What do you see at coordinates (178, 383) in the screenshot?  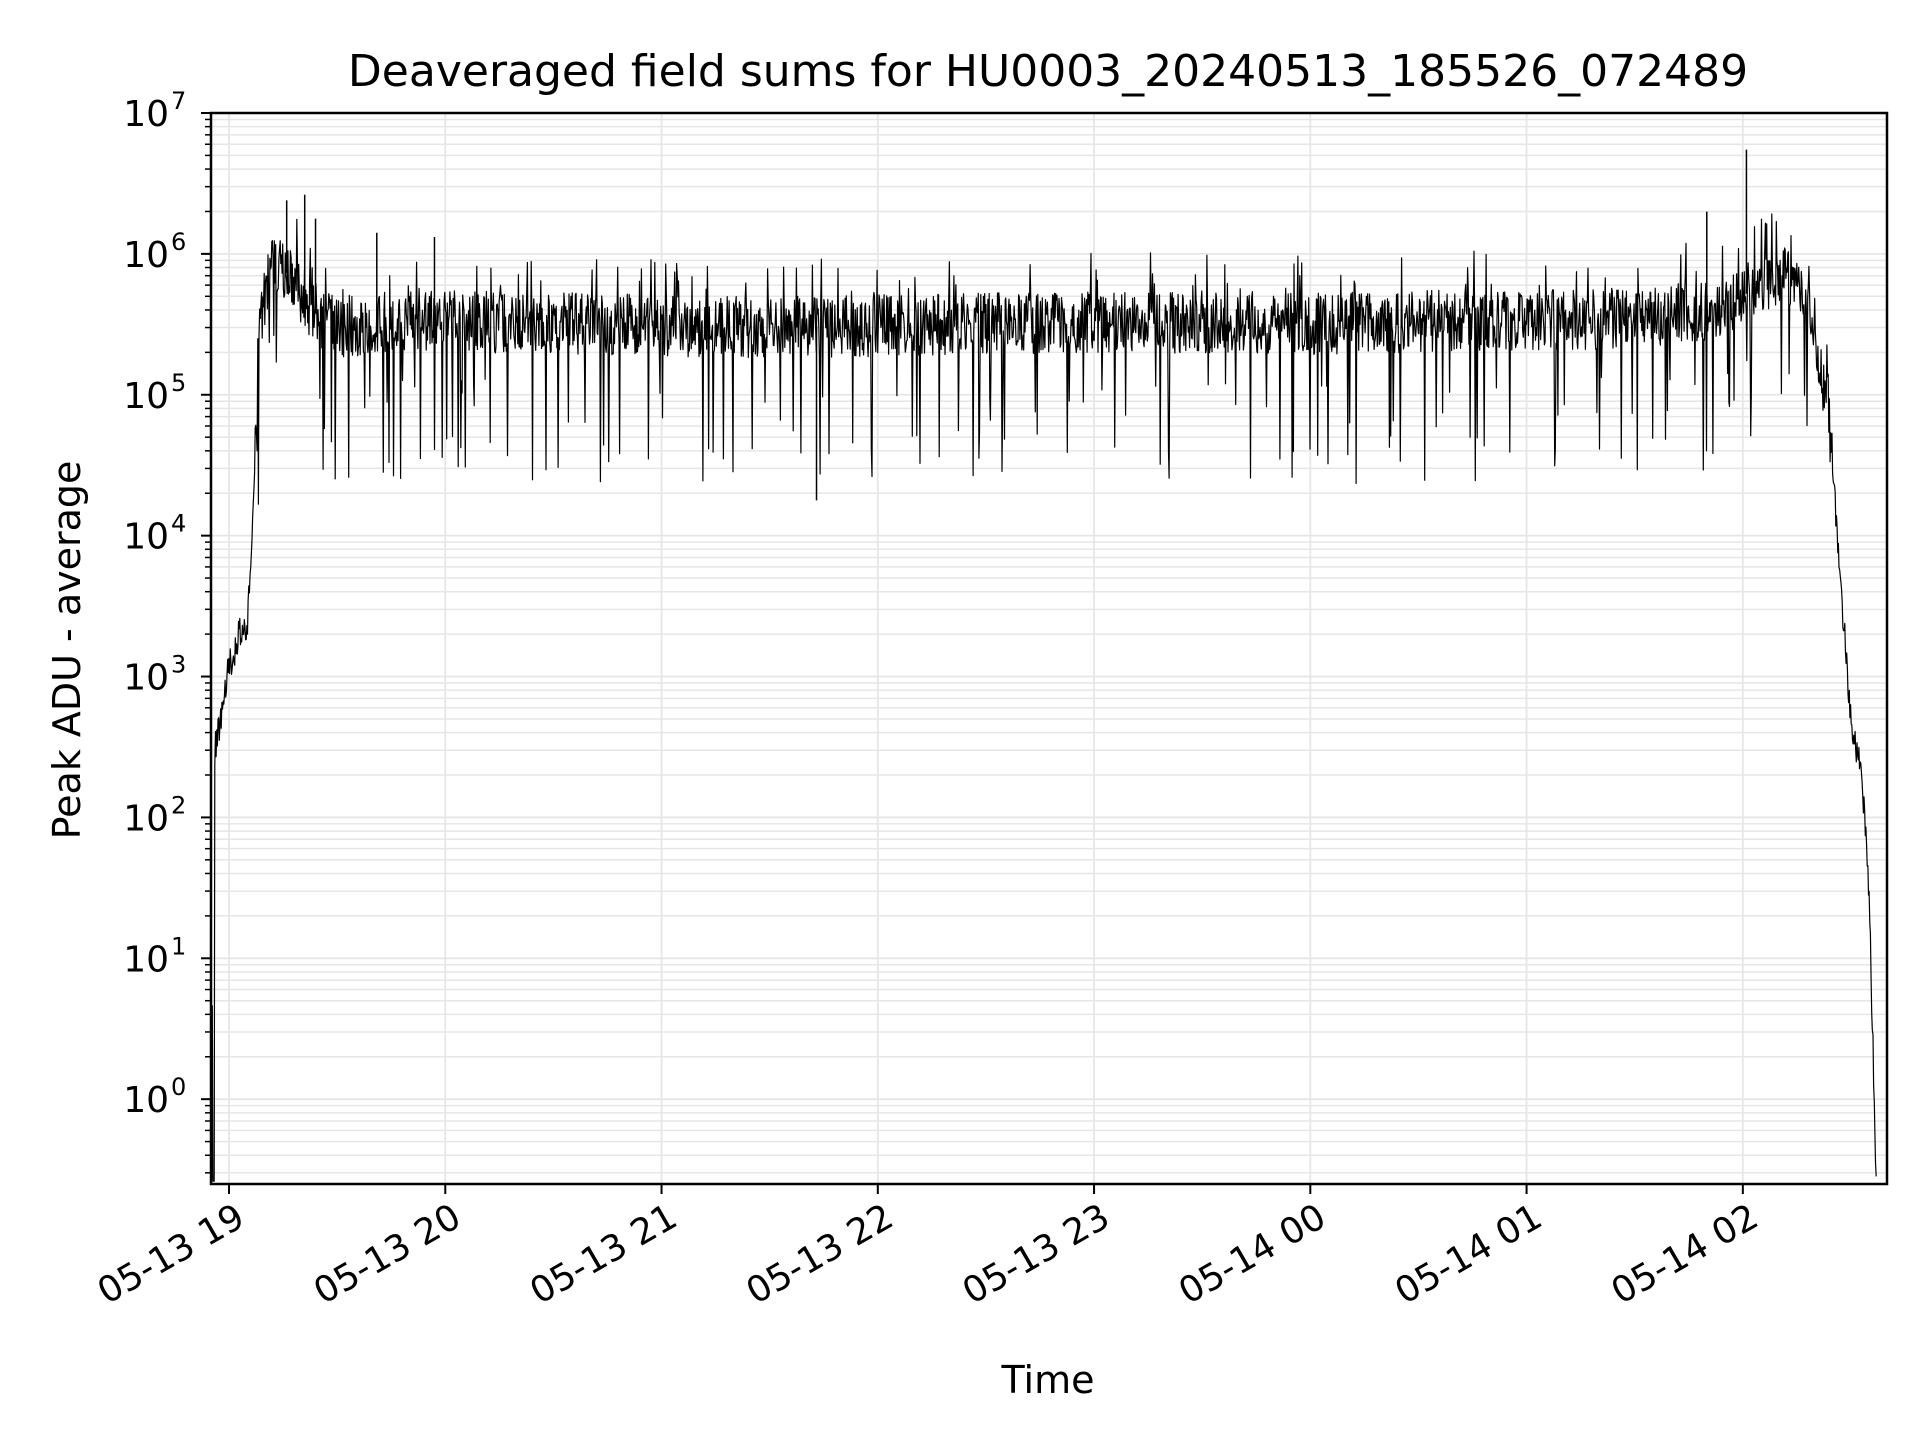 I see `y-tick-label-exponent: 5` at bounding box center [178, 383].